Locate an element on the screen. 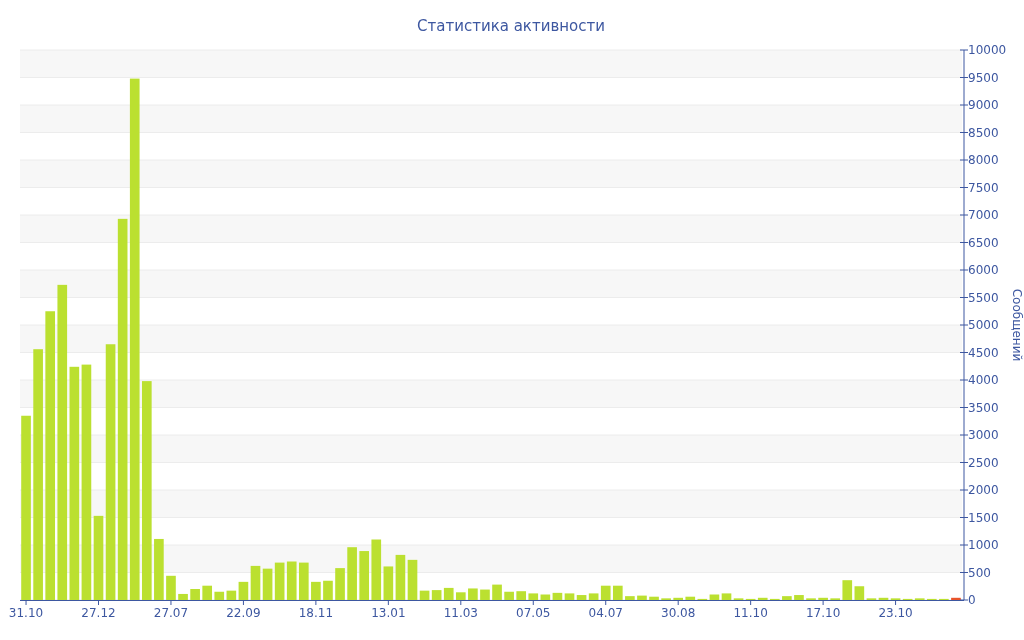 This screenshot has height=640, width=1024. x-tick-label: 30.08 is located at coordinates (678, 613).